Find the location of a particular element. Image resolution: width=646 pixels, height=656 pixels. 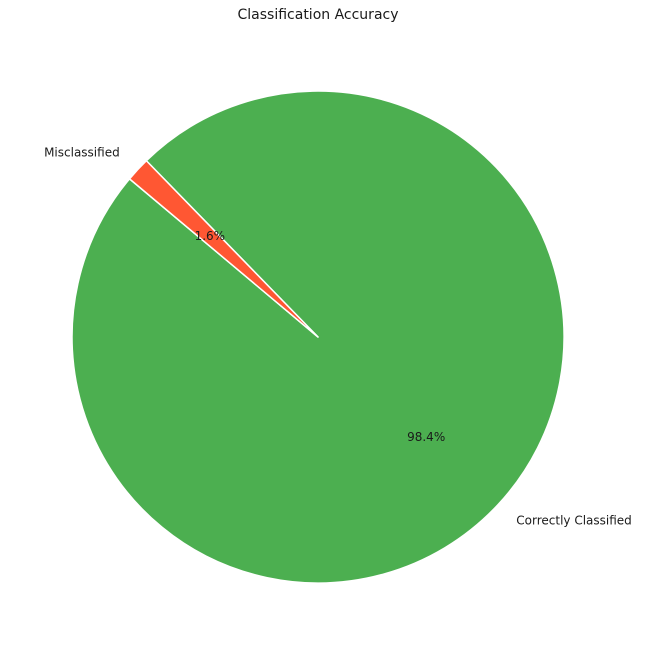

slice-percent-correctly-classified: 98.4% is located at coordinates (426, 437).